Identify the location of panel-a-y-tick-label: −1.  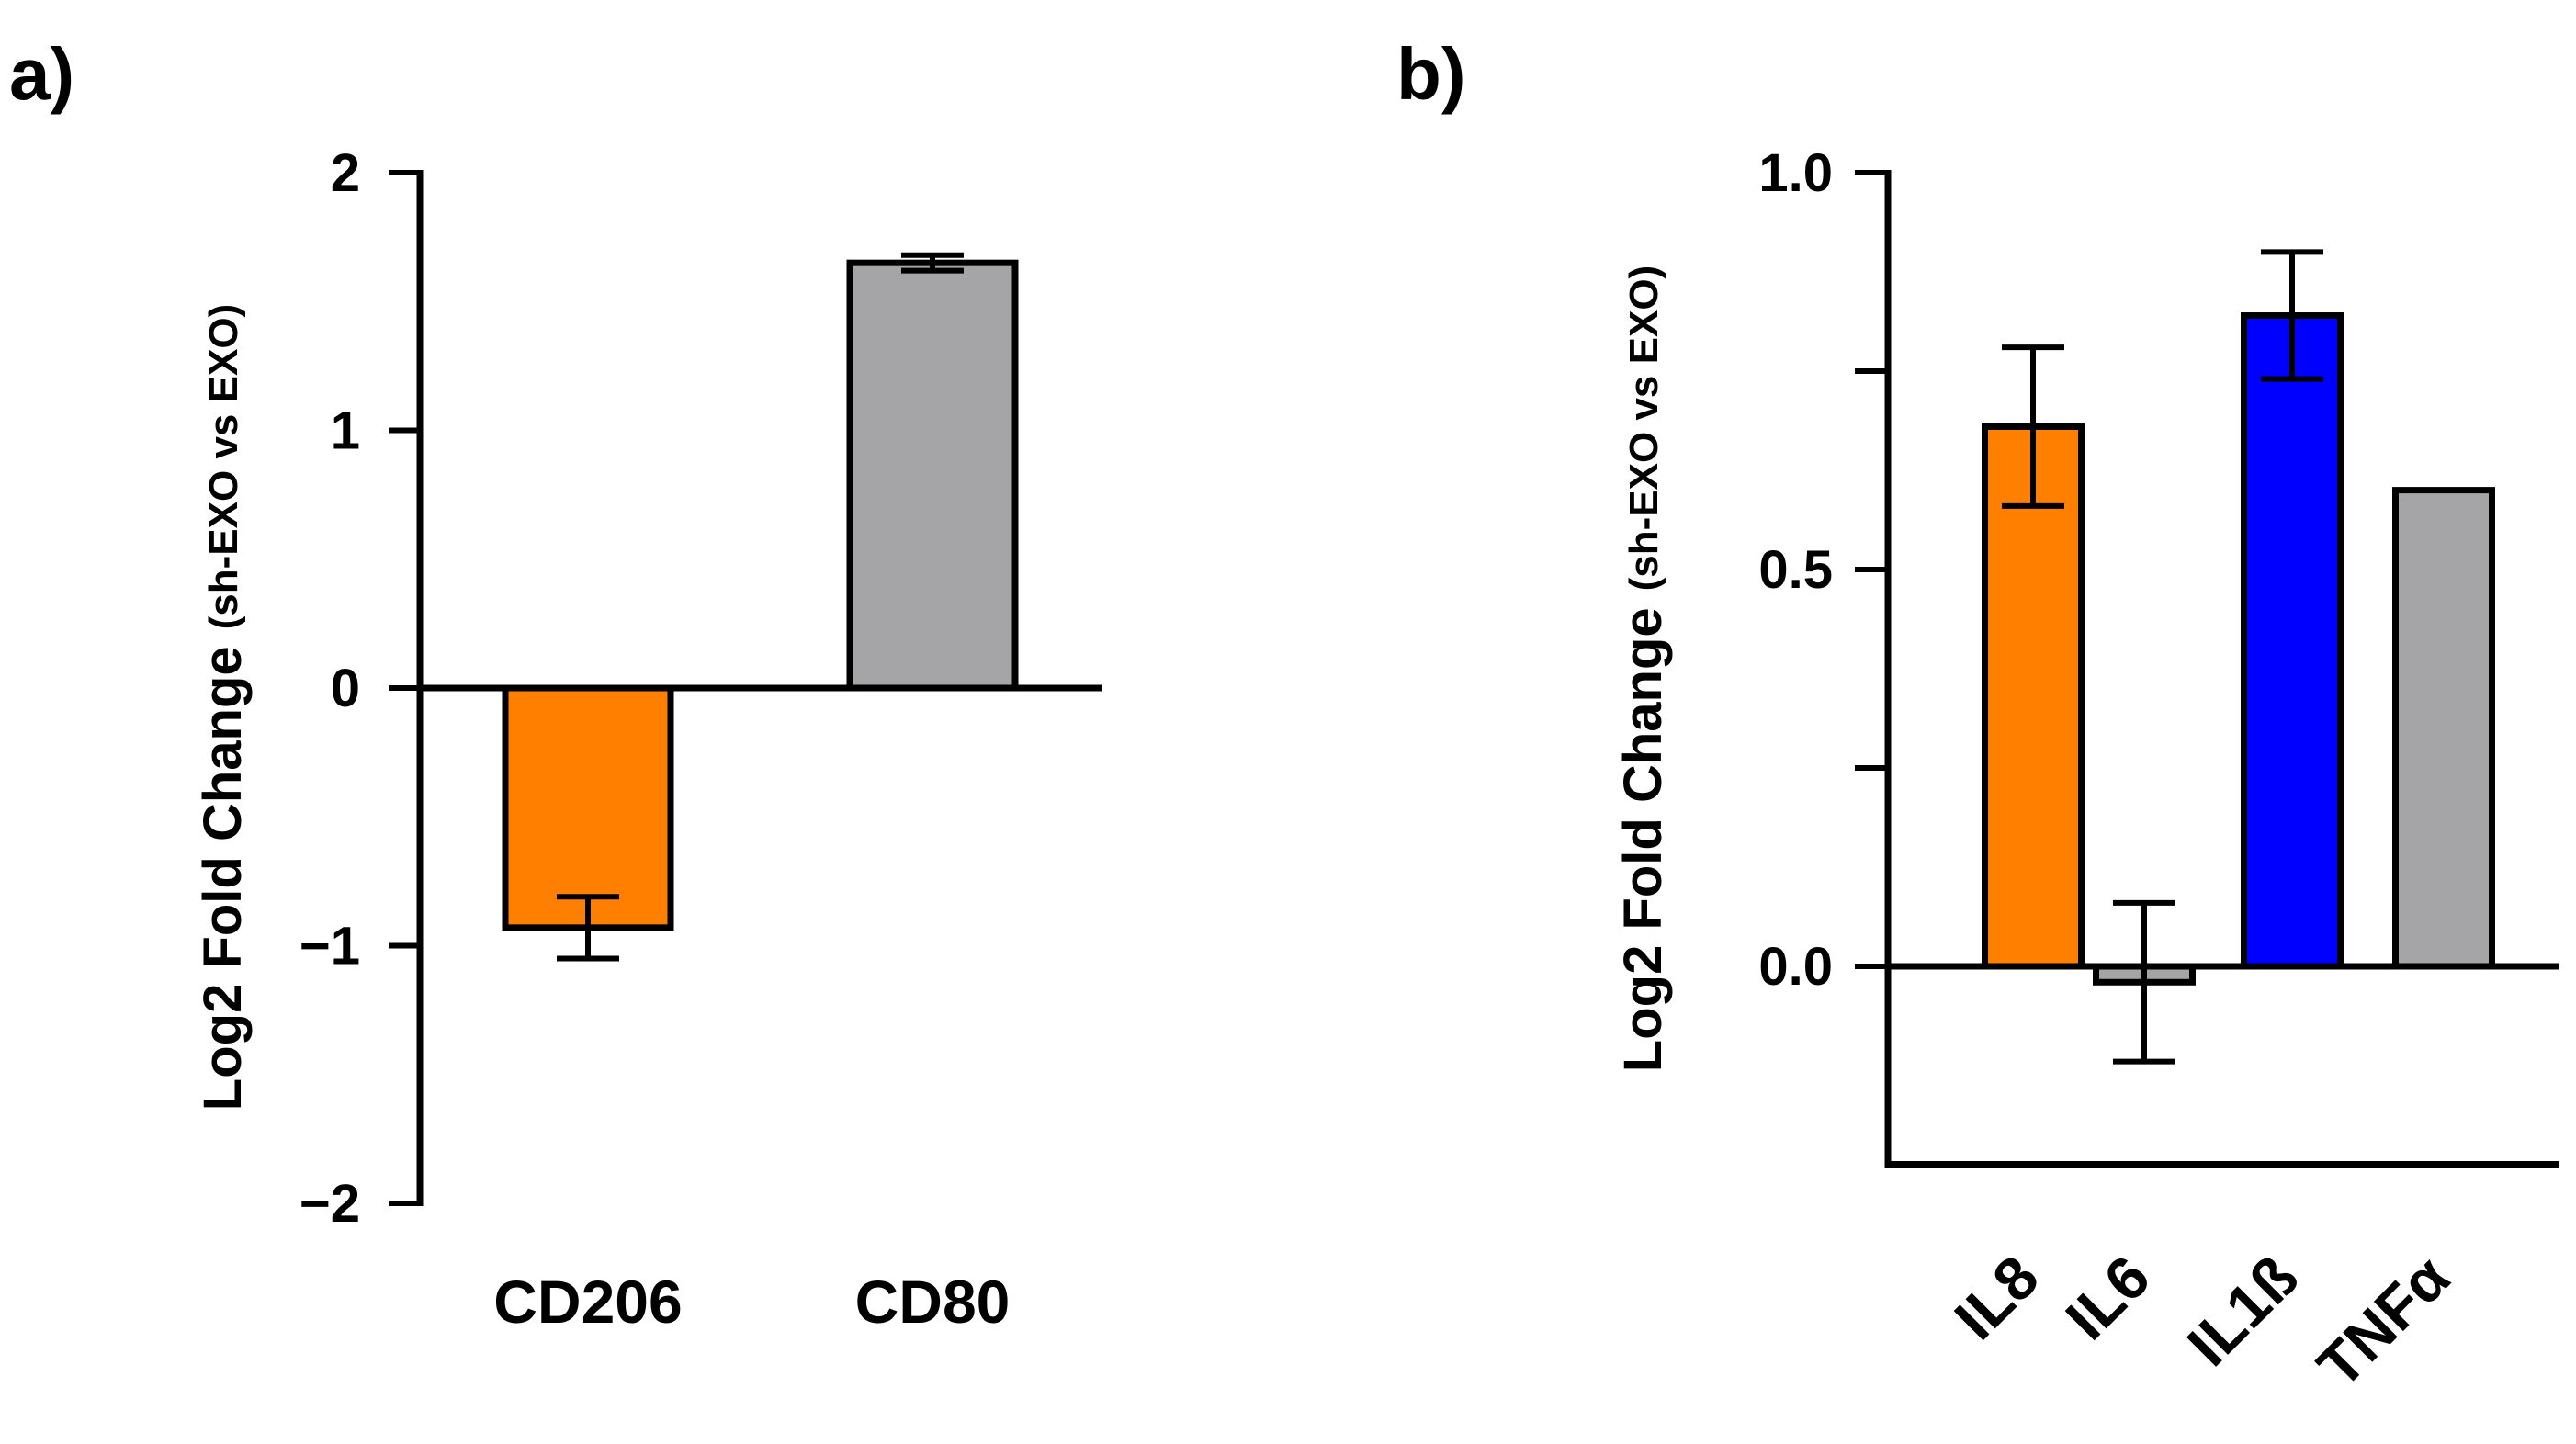
(329, 946).